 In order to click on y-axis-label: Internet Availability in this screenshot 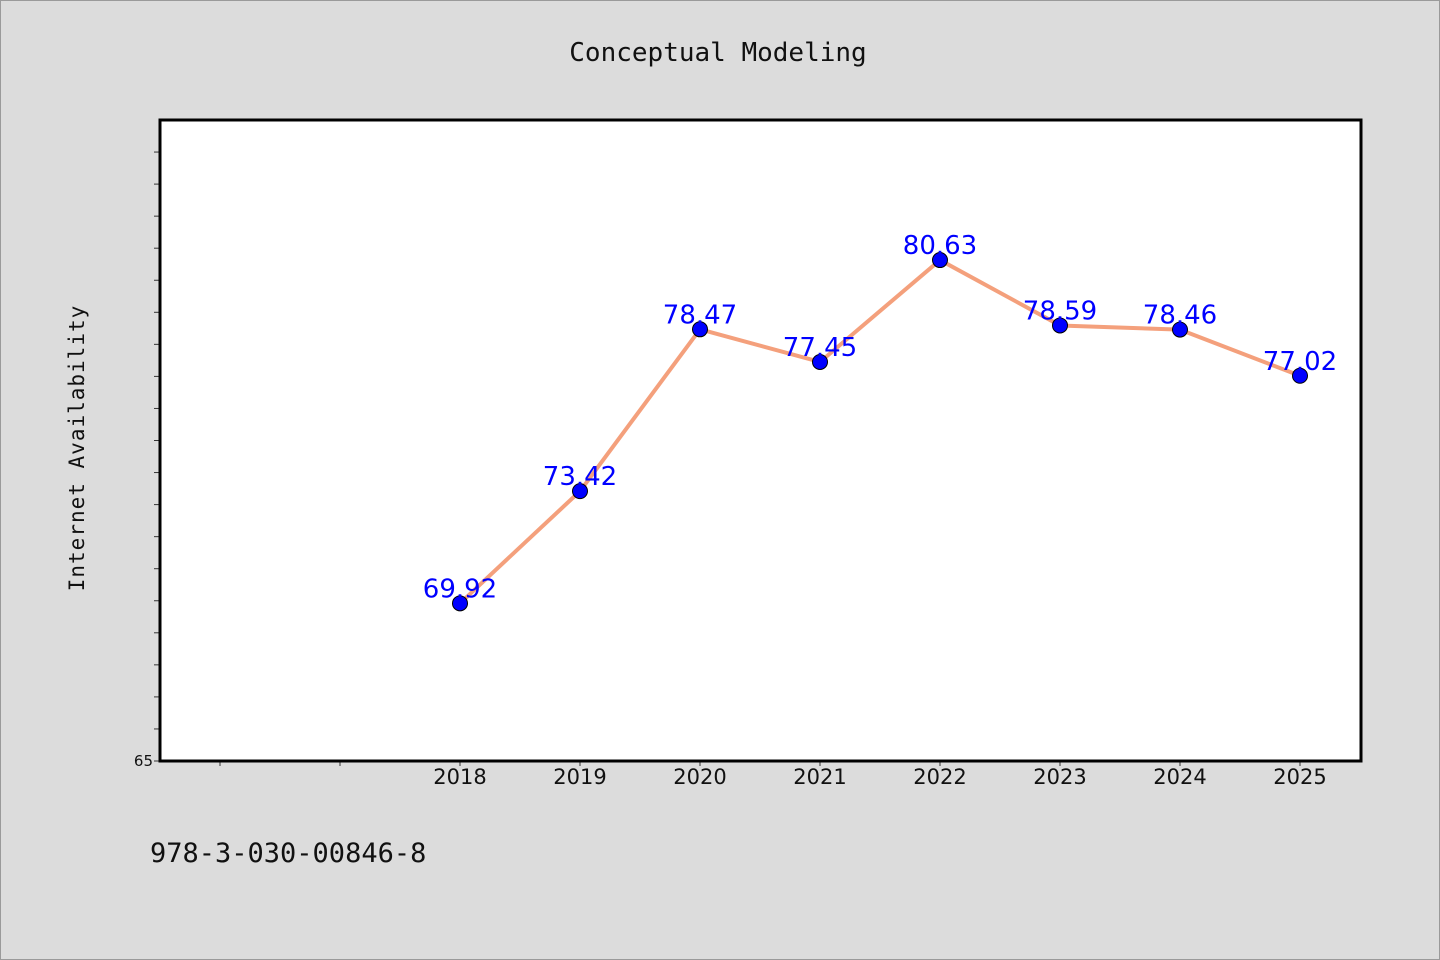, I will do `click(77, 448)`.